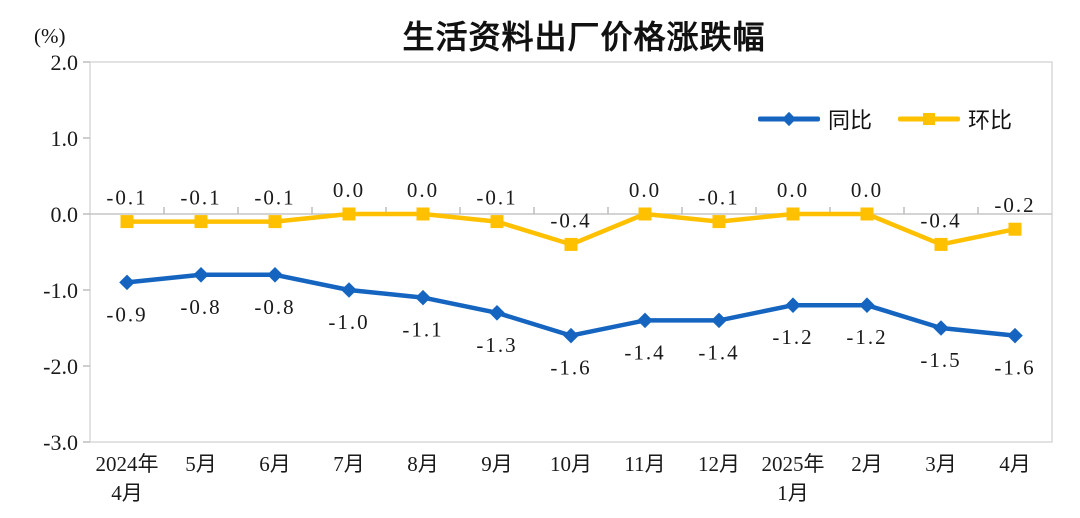  Describe the element at coordinates (497, 464) in the screenshot. I see `svg-text: 9月` at that location.